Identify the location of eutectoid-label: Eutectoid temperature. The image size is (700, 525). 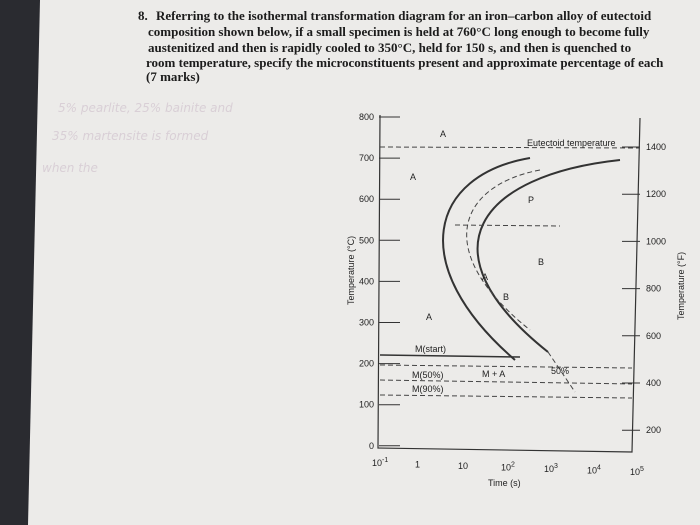
(571, 143).